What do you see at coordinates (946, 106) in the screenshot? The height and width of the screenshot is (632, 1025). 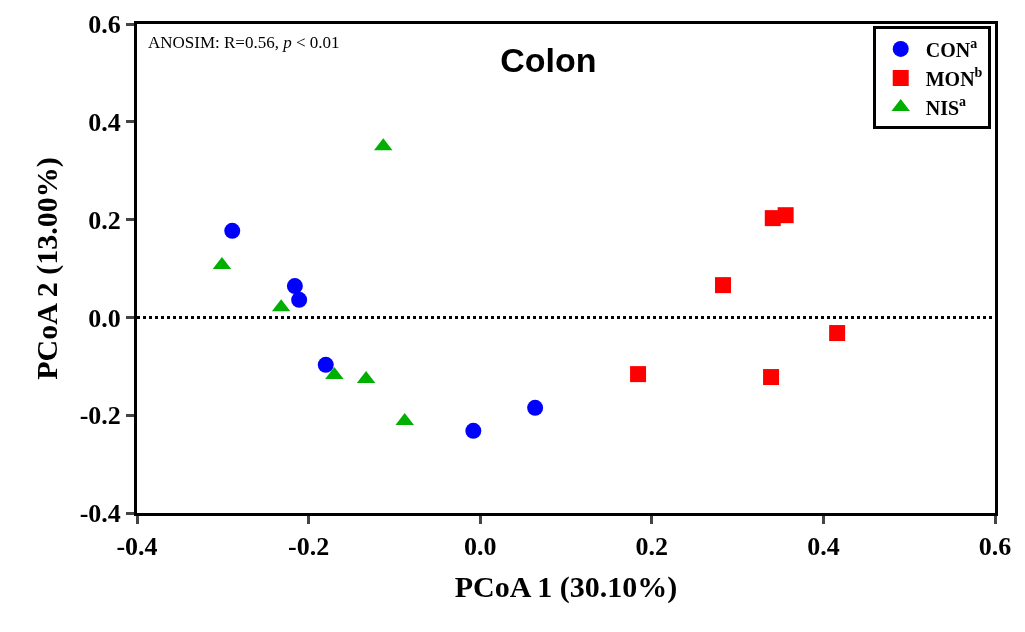 I see `legend-label: NIS$^{a}$` at bounding box center [946, 106].